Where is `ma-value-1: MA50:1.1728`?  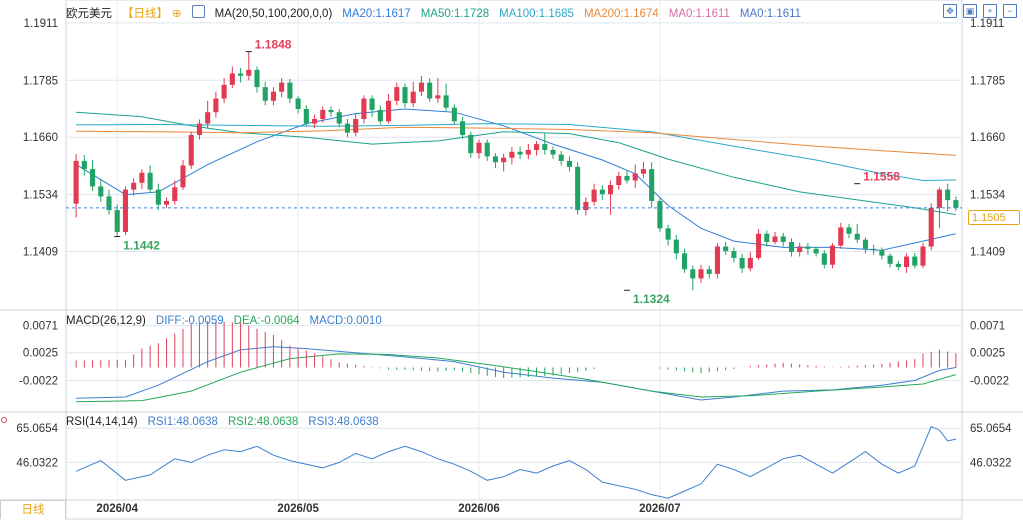 ma-value-1: MA50:1.1728 is located at coordinates (455, 14).